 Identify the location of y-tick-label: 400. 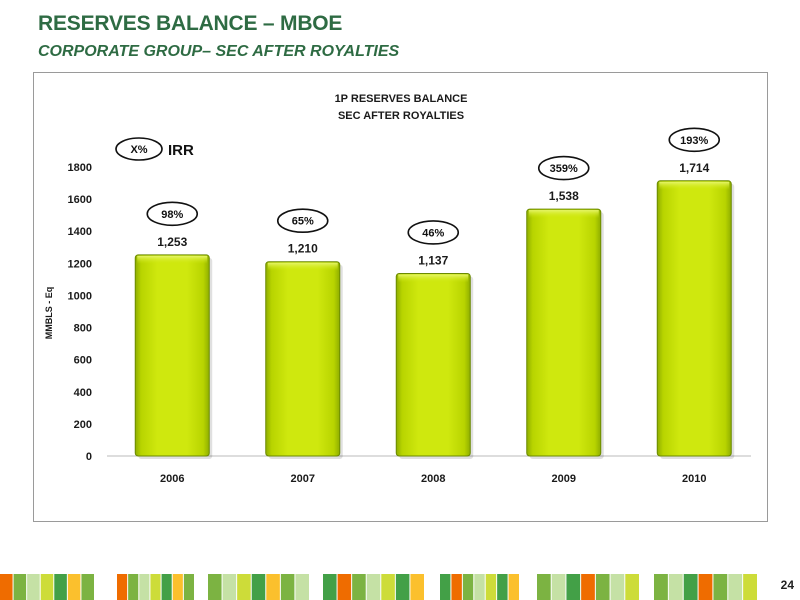
(83, 393).